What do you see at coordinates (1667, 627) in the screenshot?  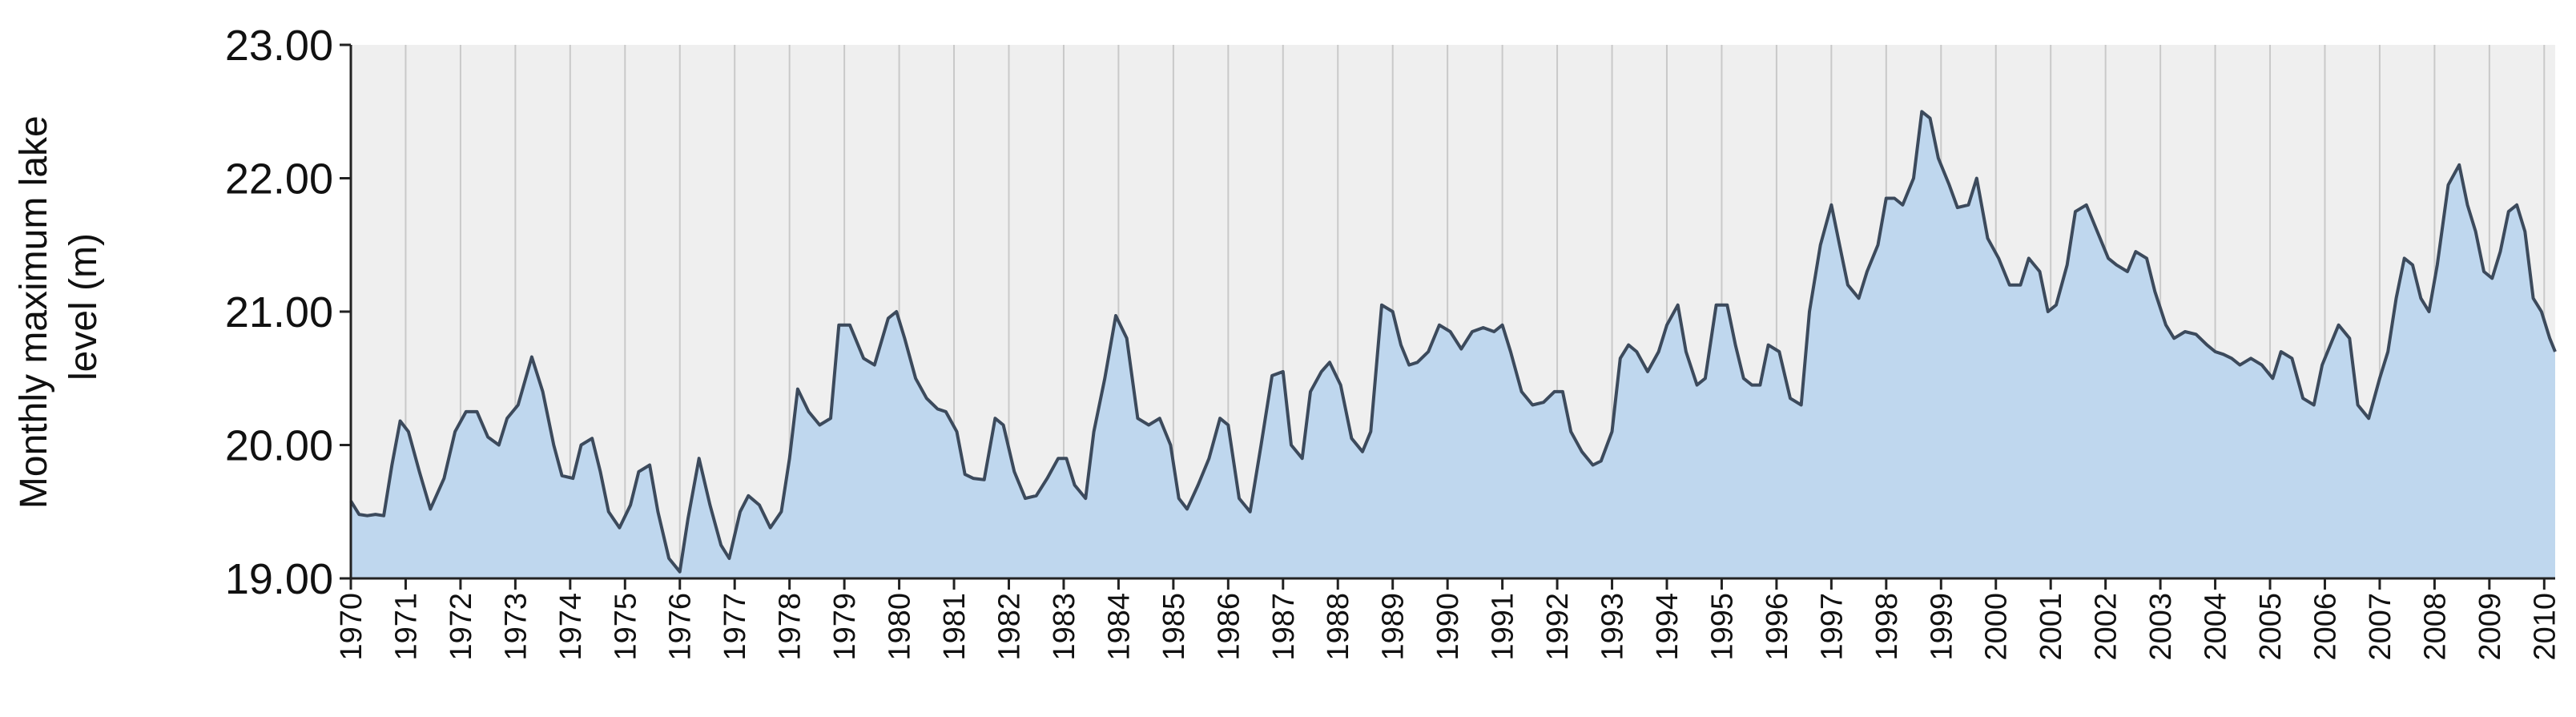 I see `x-tick-label: 1994` at bounding box center [1667, 627].